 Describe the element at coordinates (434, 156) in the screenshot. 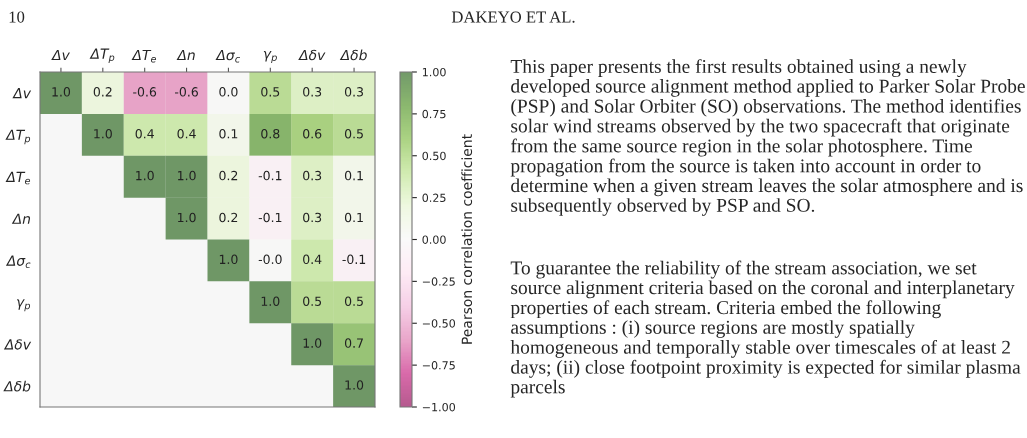

I see `color-bar-label: 0.50` at that location.